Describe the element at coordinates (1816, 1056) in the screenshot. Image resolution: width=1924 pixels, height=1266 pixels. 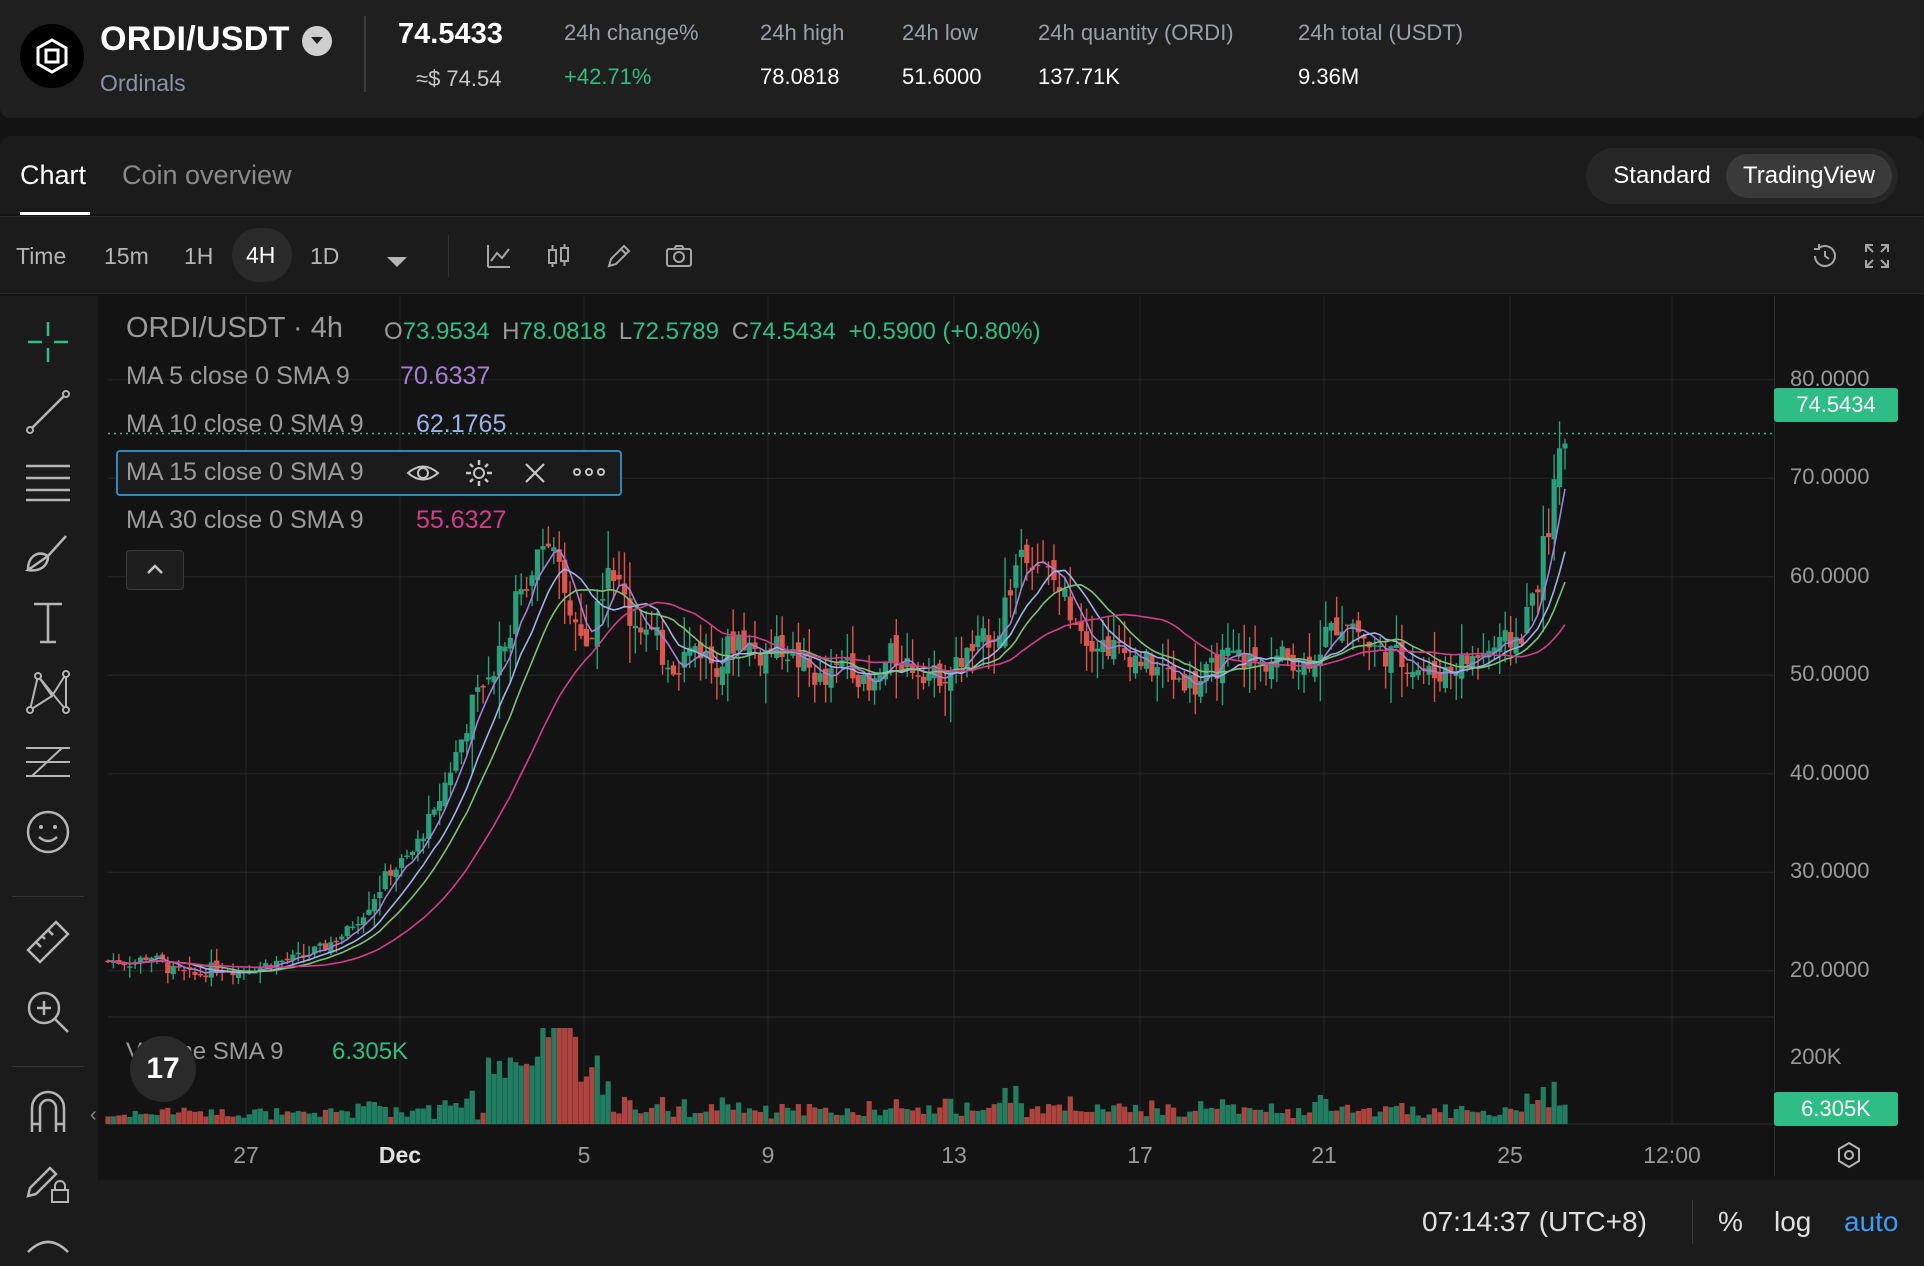
I see `volume-axis-tick: 200K` at that location.